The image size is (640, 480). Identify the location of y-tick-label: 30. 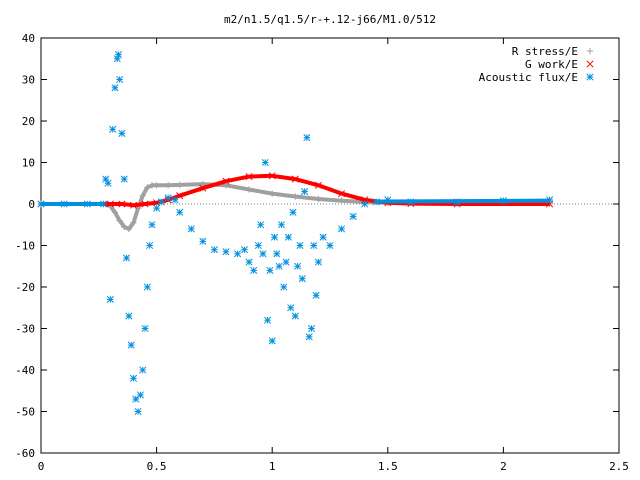
(28, 80).